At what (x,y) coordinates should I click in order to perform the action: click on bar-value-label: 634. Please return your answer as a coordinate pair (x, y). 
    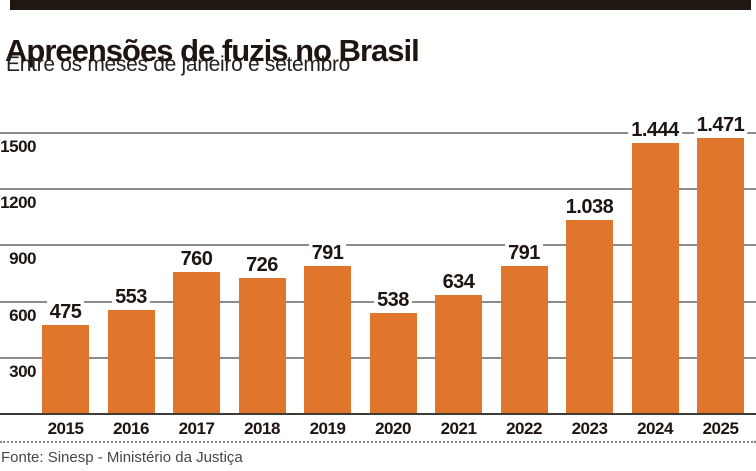
    Looking at the image, I should click on (458, 283).